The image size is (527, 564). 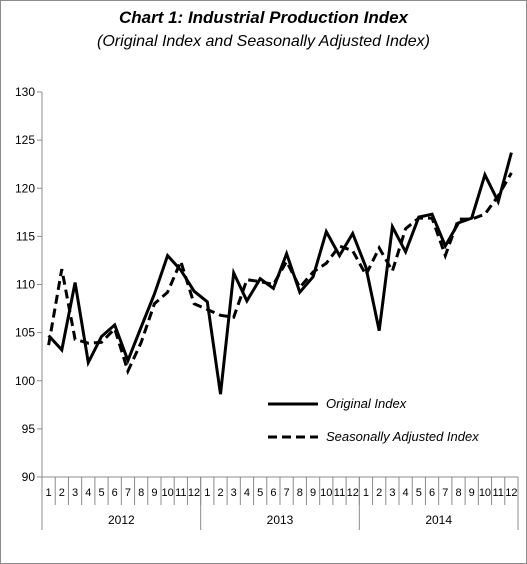 What do you see at coordinates (25, 140) in the screenshot?
I see `y-tick-label: 125` at bounding box center [25, 140].